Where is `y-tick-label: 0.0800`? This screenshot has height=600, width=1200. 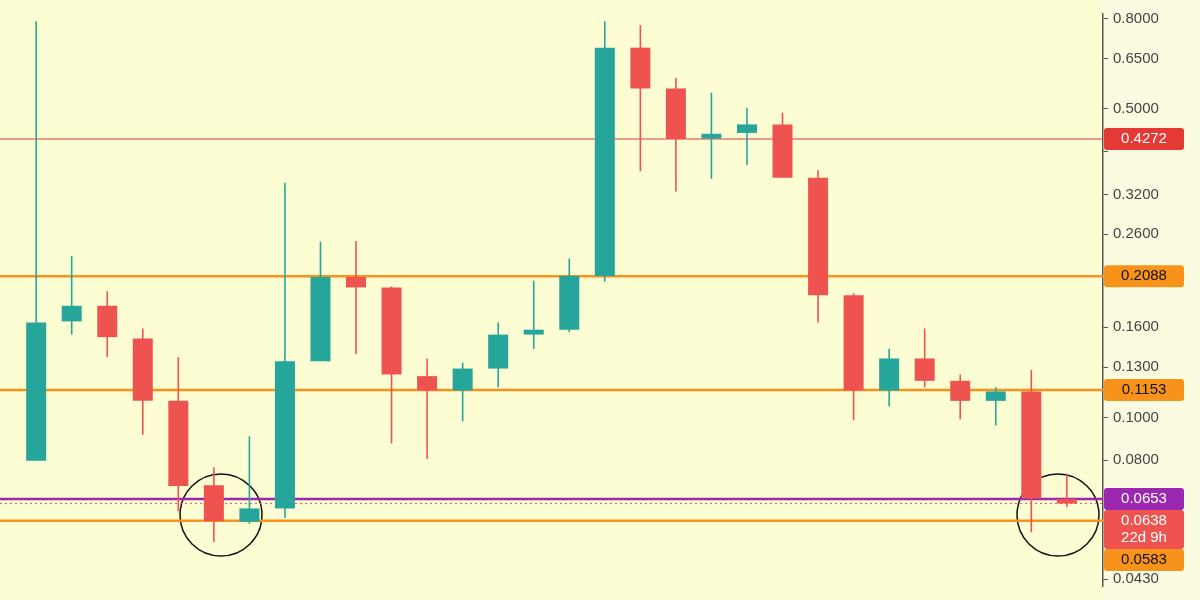
y-tick-label: 0.0800 is located at coordinates (1136, 459).